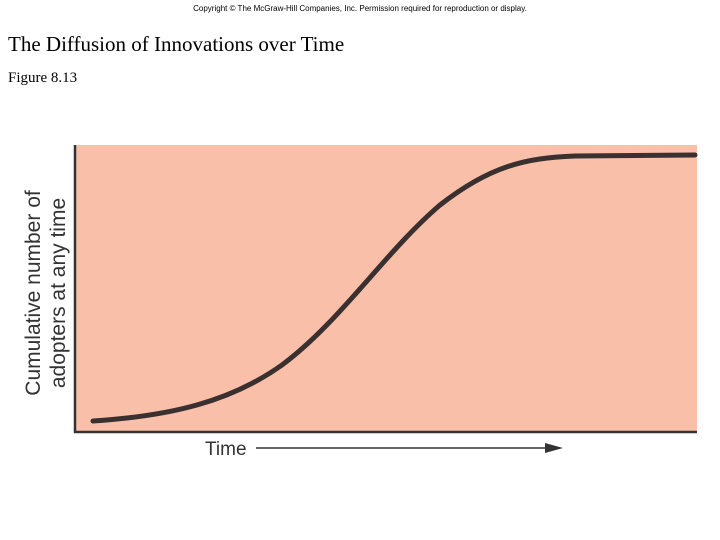 The height and width of the screenshot is (540, 720). What do you see at coordinates (42, 78) in the screenshot?
I see `figure-label: Figure 8.13` at bounding box center [42, 78].